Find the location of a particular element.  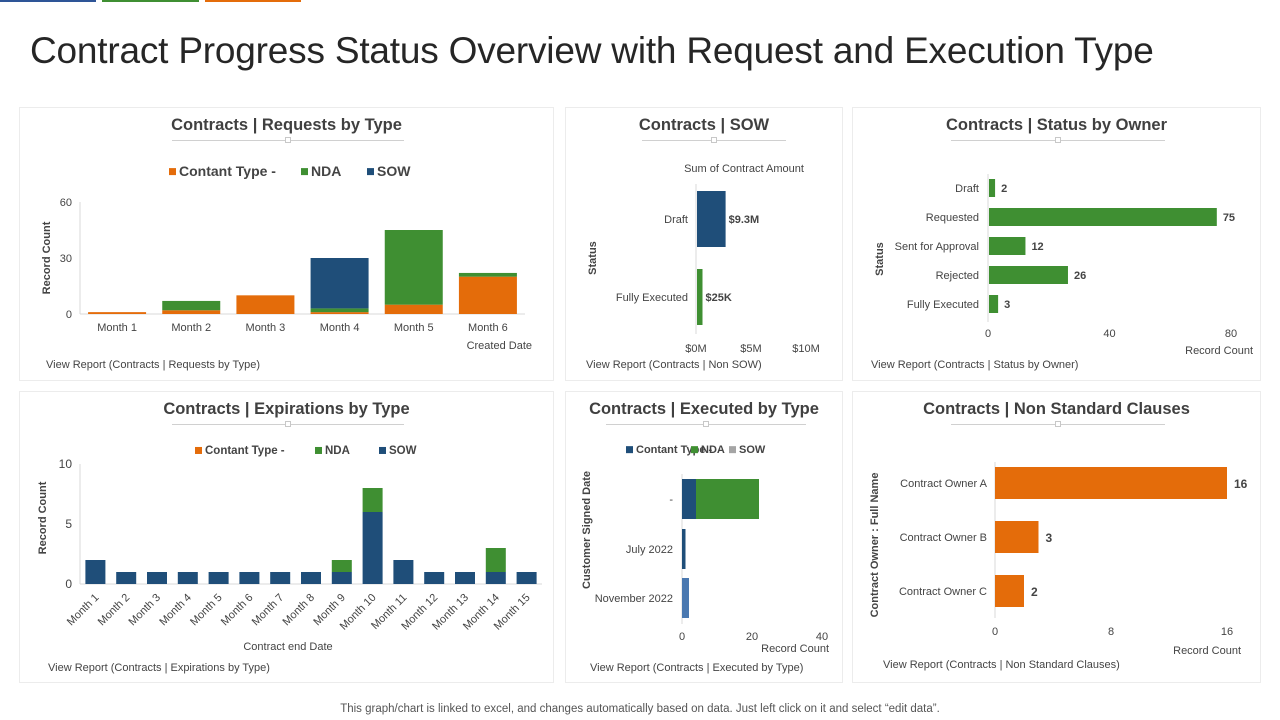

view-report-link: View Report (Contracts | Non SOW) is located at coordinates (674, 365).